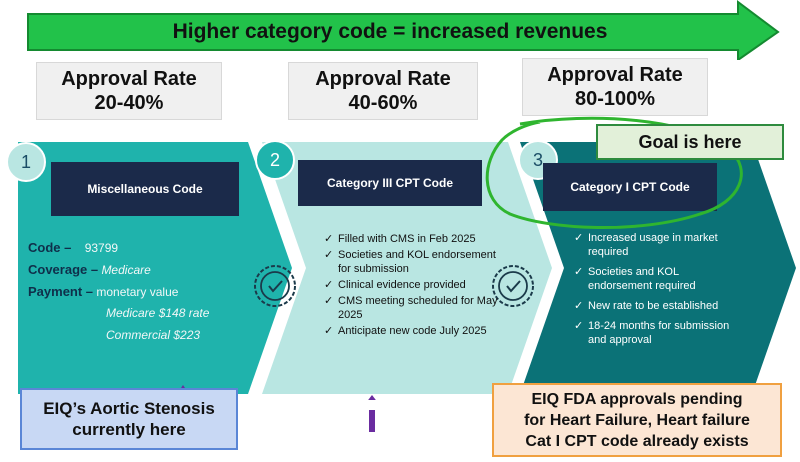  What do you see at coordinates (158, 313) in the screenshot?
I see `medicare-rate: Medicare $148 rate` at bounding box center [158, 313].